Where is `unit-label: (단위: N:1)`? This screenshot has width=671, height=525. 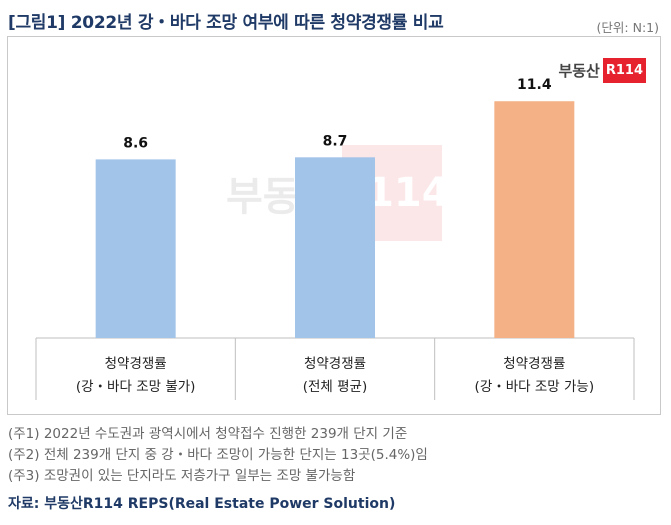
unit-label: (단위: N:1) is located at coordinates (627, 27).